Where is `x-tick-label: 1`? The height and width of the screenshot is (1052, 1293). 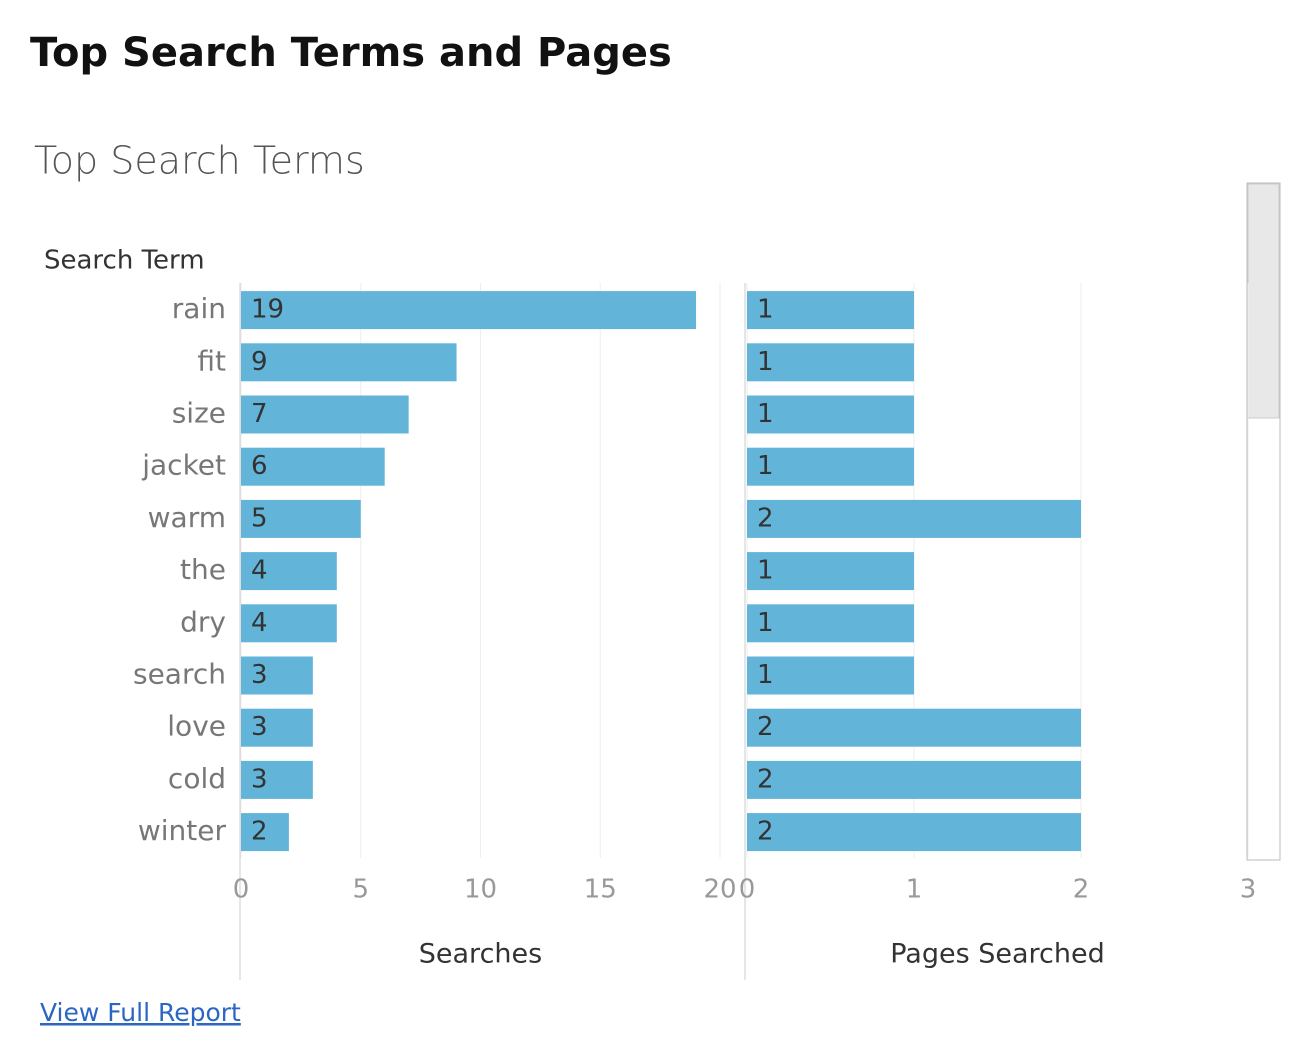
x-tick-label: 1 is located at coordinates (914, 890).